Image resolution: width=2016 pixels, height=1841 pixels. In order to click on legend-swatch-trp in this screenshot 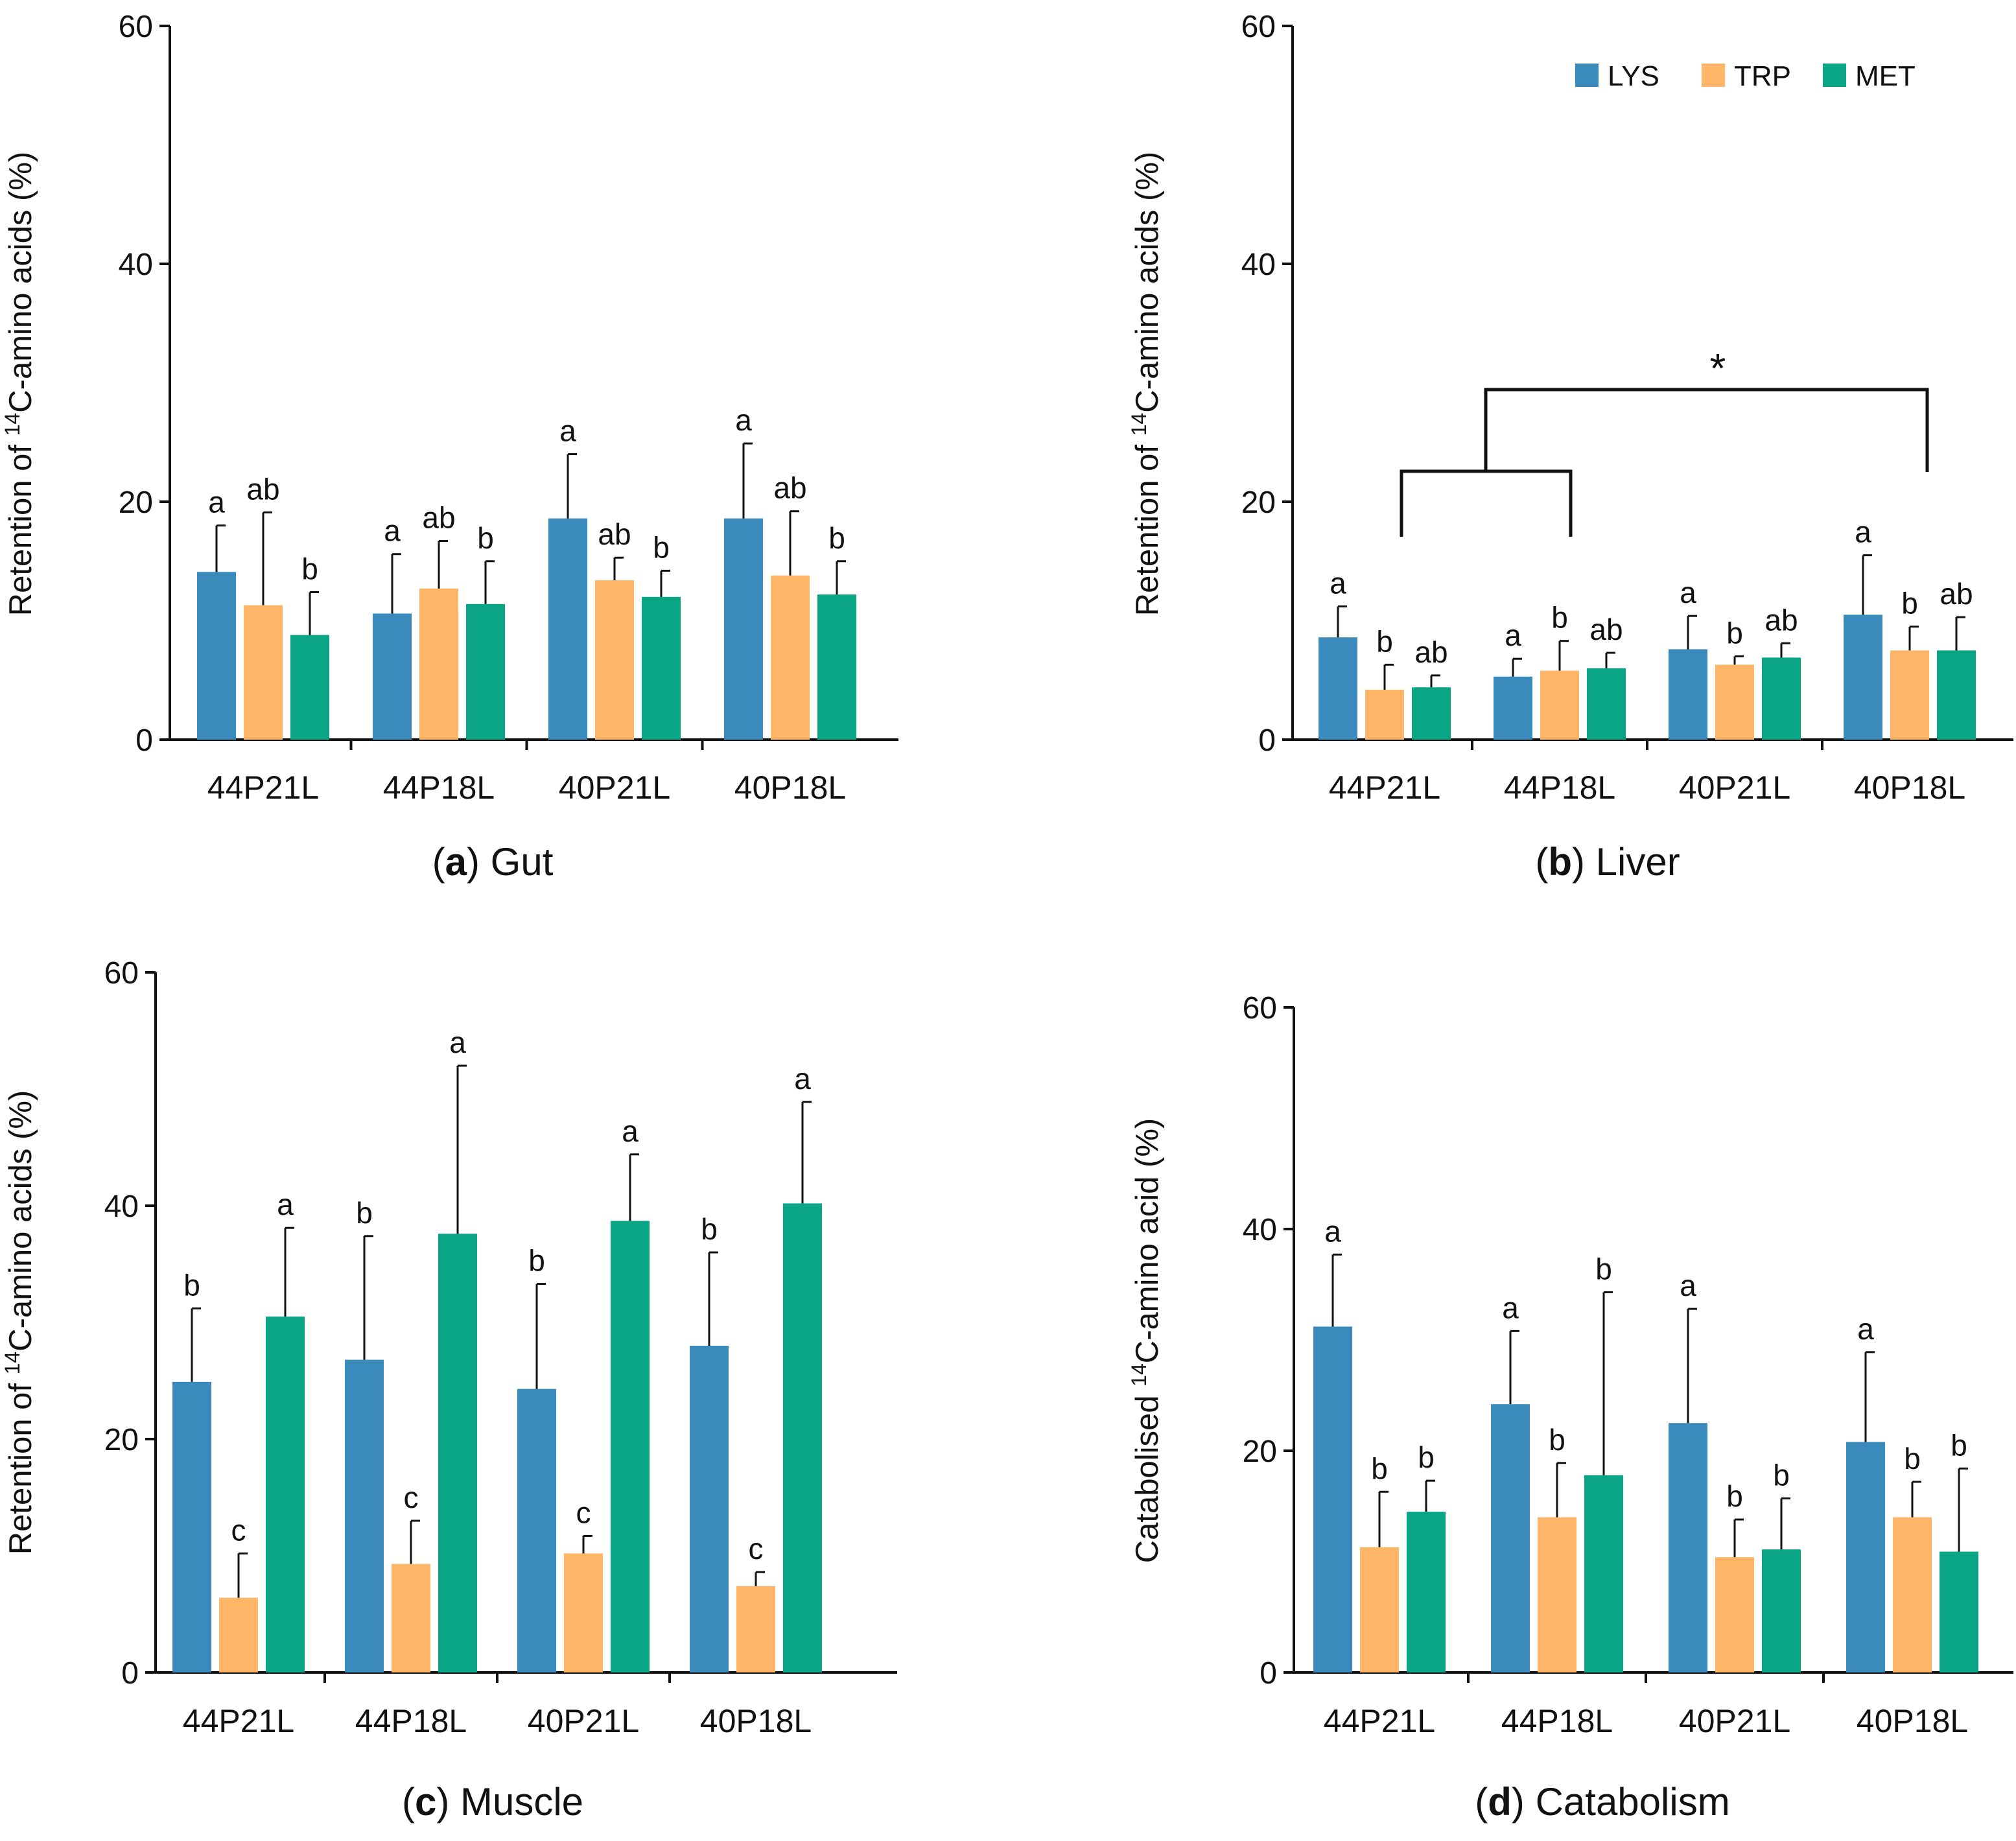, I will do `click(1714, 75)`.